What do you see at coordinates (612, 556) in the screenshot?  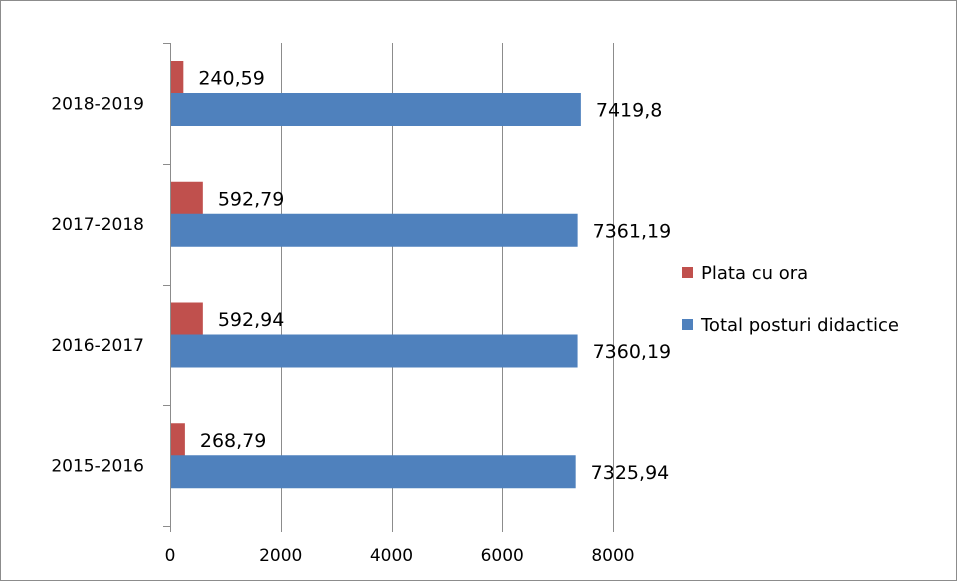 I see `x-tick-label-8000: 8000` at bounding box center [612, 556].